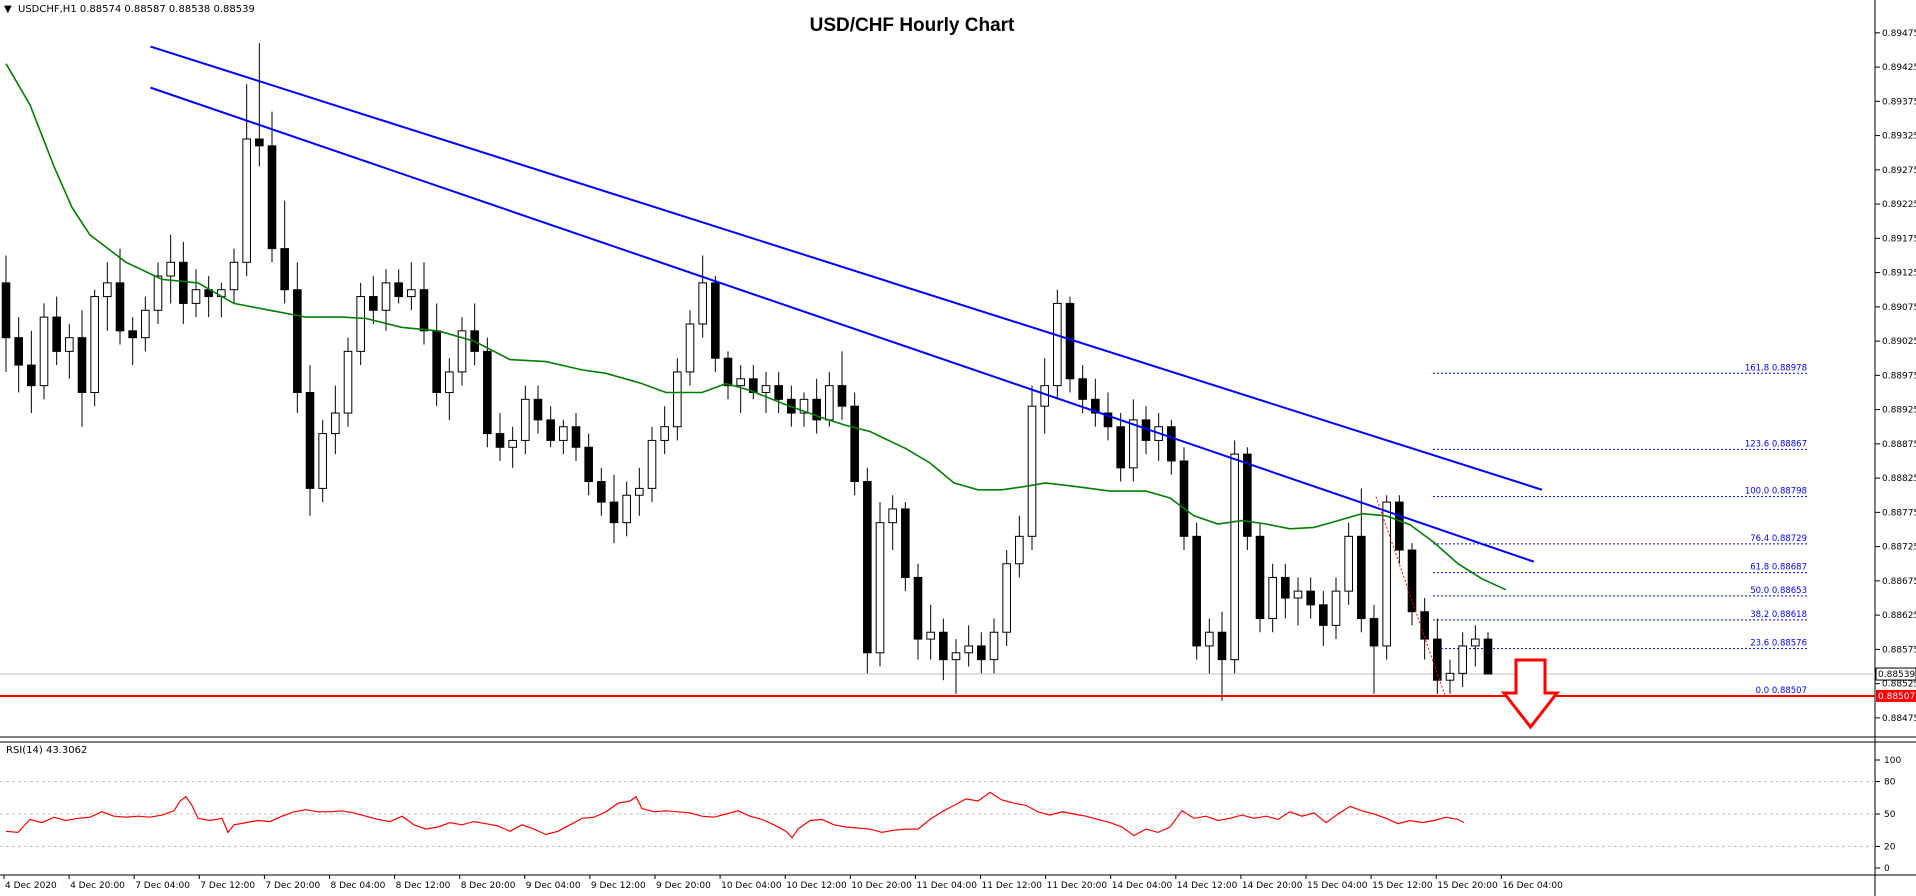  I want to click on rsi-axis-label: 100, so click(1892, 761).